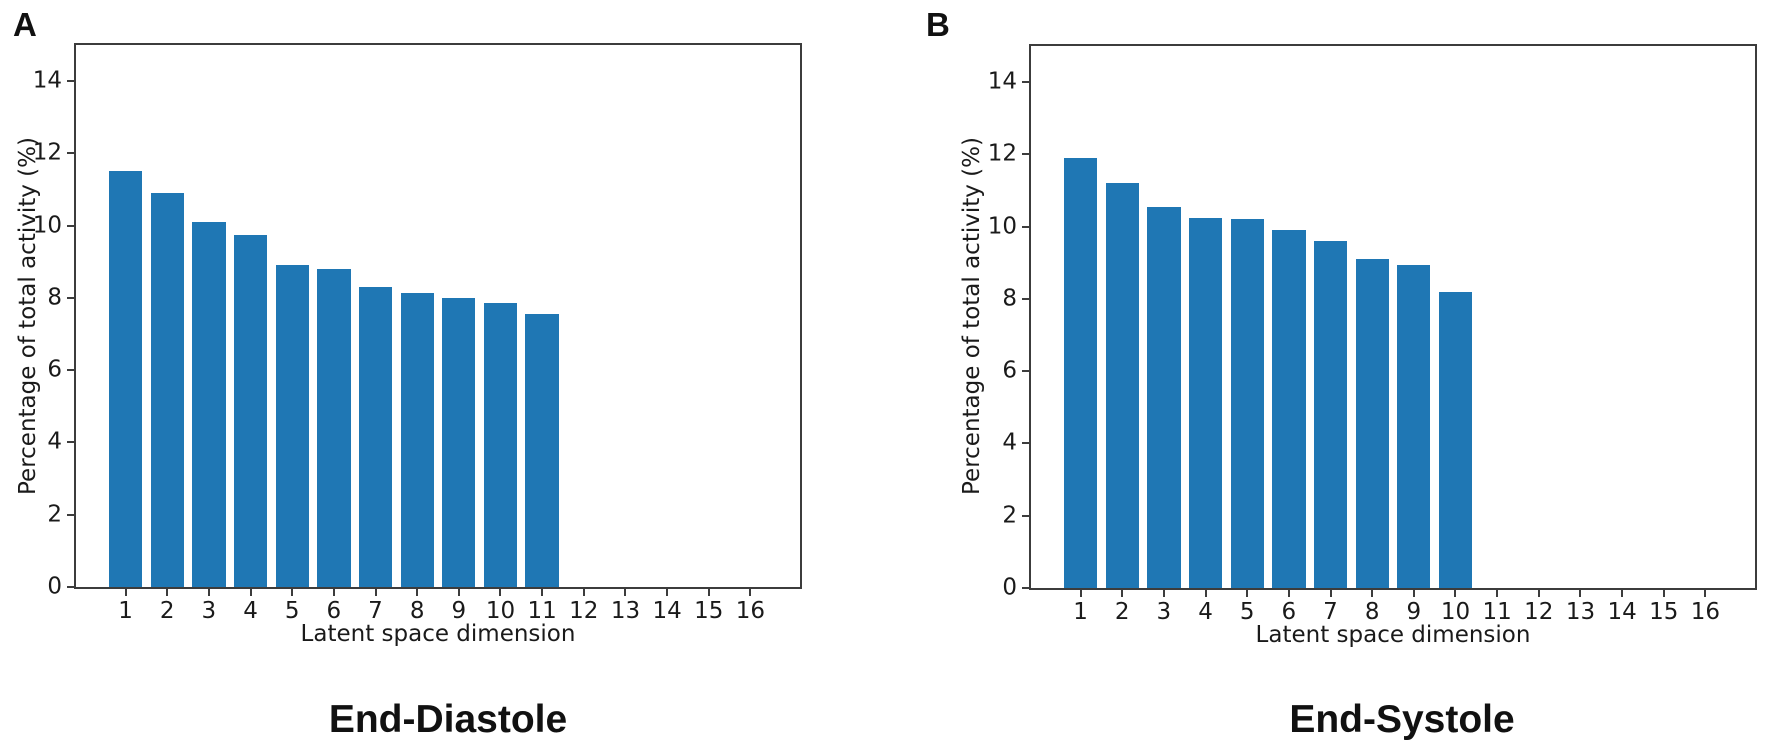 The width and height of the screenshot is (1772, 749). Describe the element at coordinates (292, 611) in the screenshot. I see `x-tick-label: 5` at that location.